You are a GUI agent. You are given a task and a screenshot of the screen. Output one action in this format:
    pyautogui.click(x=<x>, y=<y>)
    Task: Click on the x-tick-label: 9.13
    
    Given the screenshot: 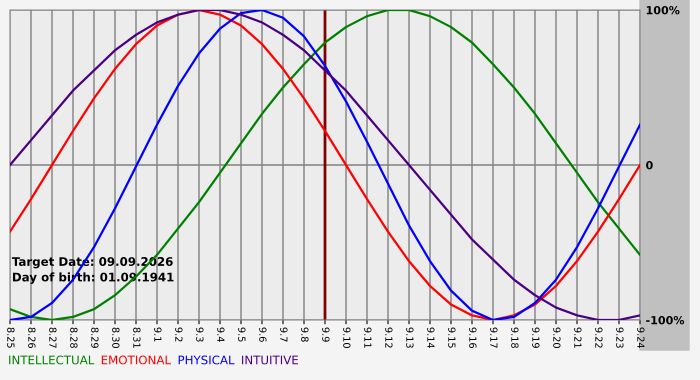 What is the action you would take?
    pyautogui.click(x=410, y=338)
    